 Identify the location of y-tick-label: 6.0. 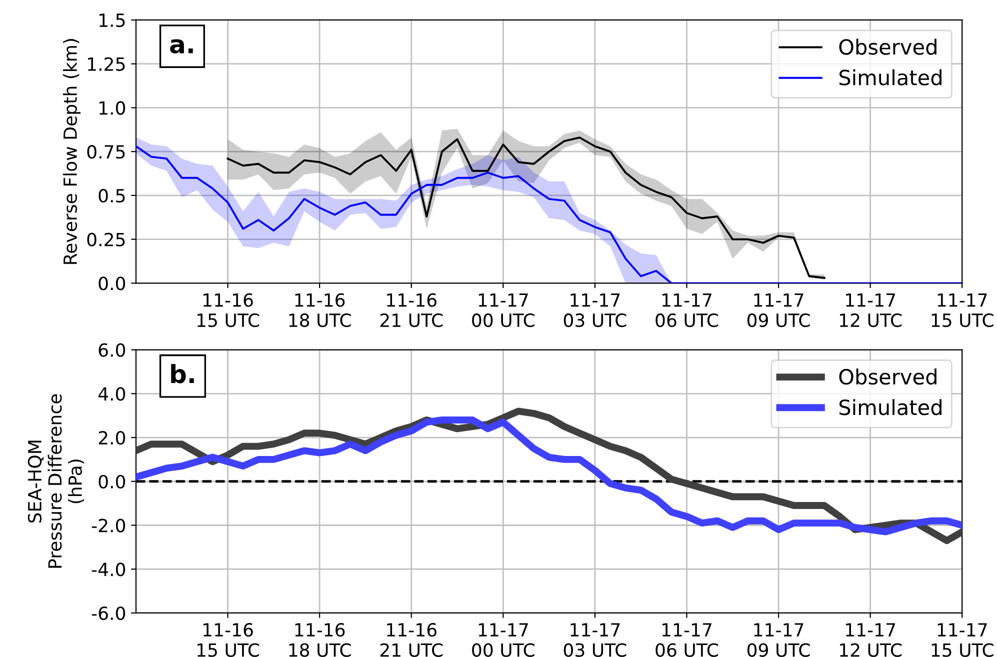
(112, 350).